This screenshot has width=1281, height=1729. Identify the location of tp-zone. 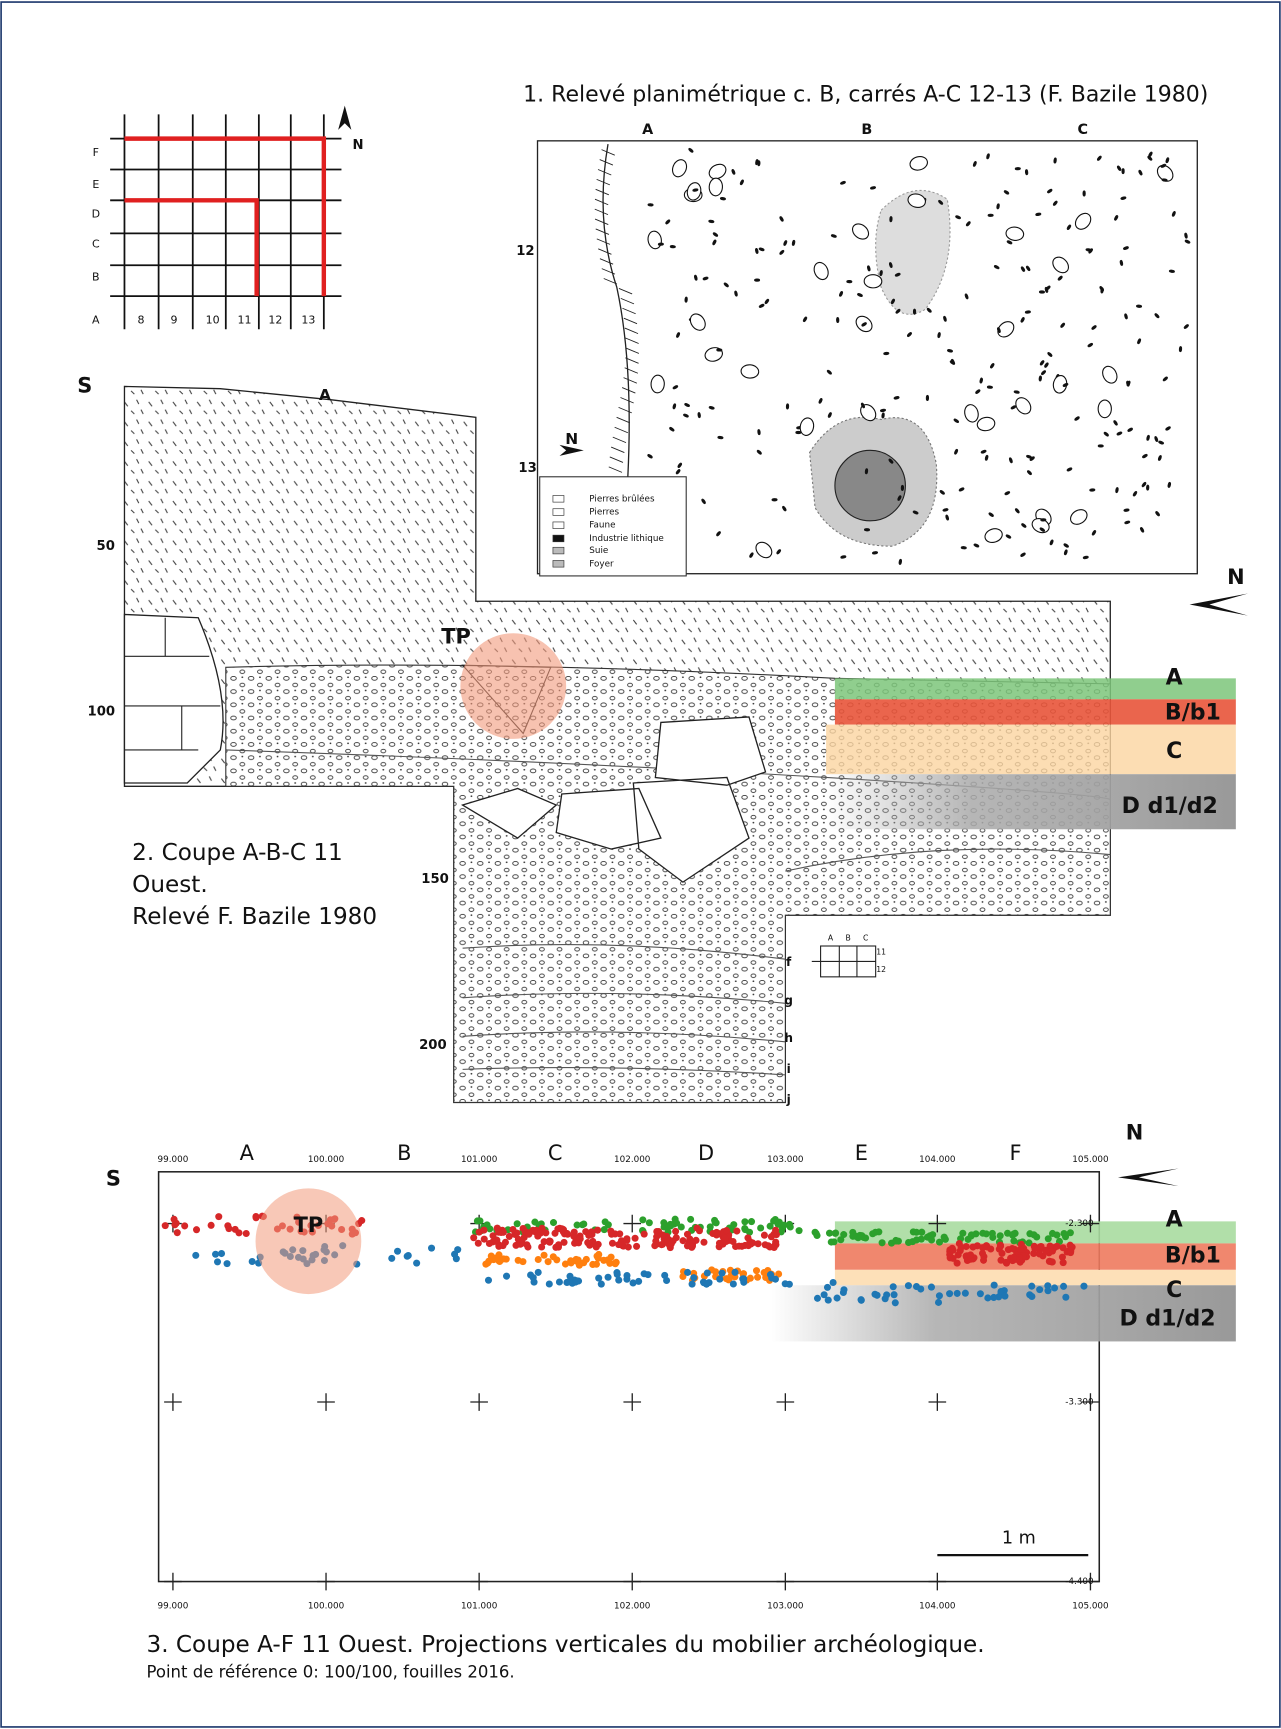
(308, 1241).